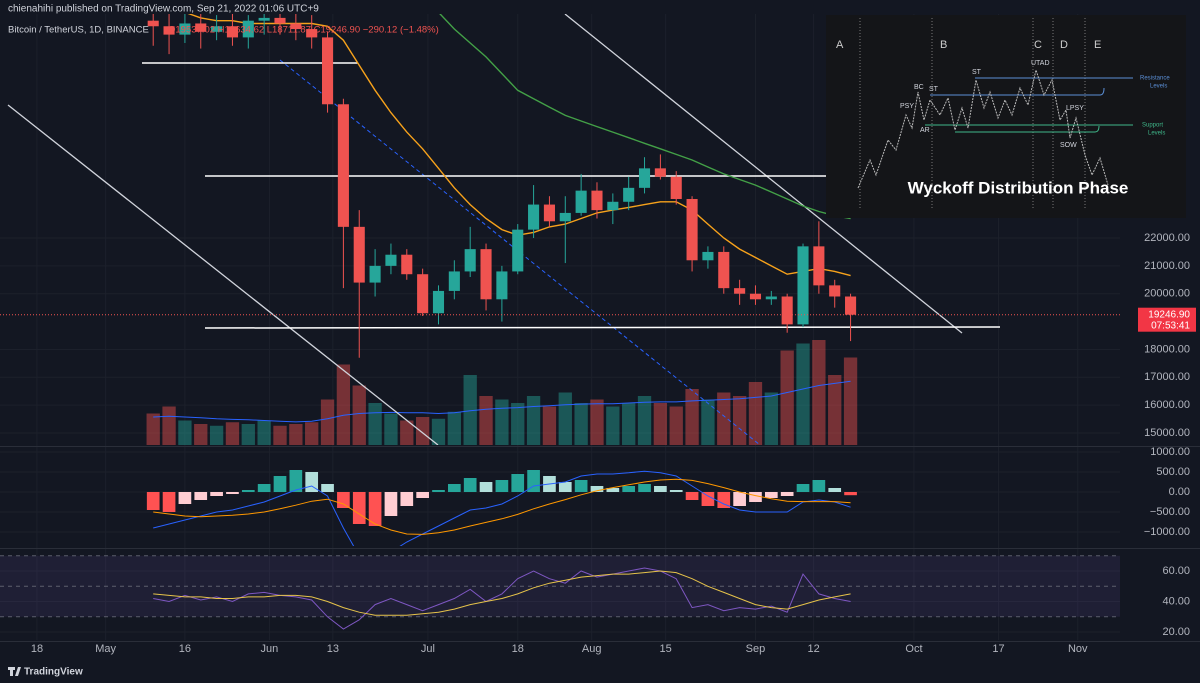 The image size is (1200, 683). What do you see at coordinates (1029, 128) in the screenshot?
I see `support-levels` at bounding box center [1029, 128].